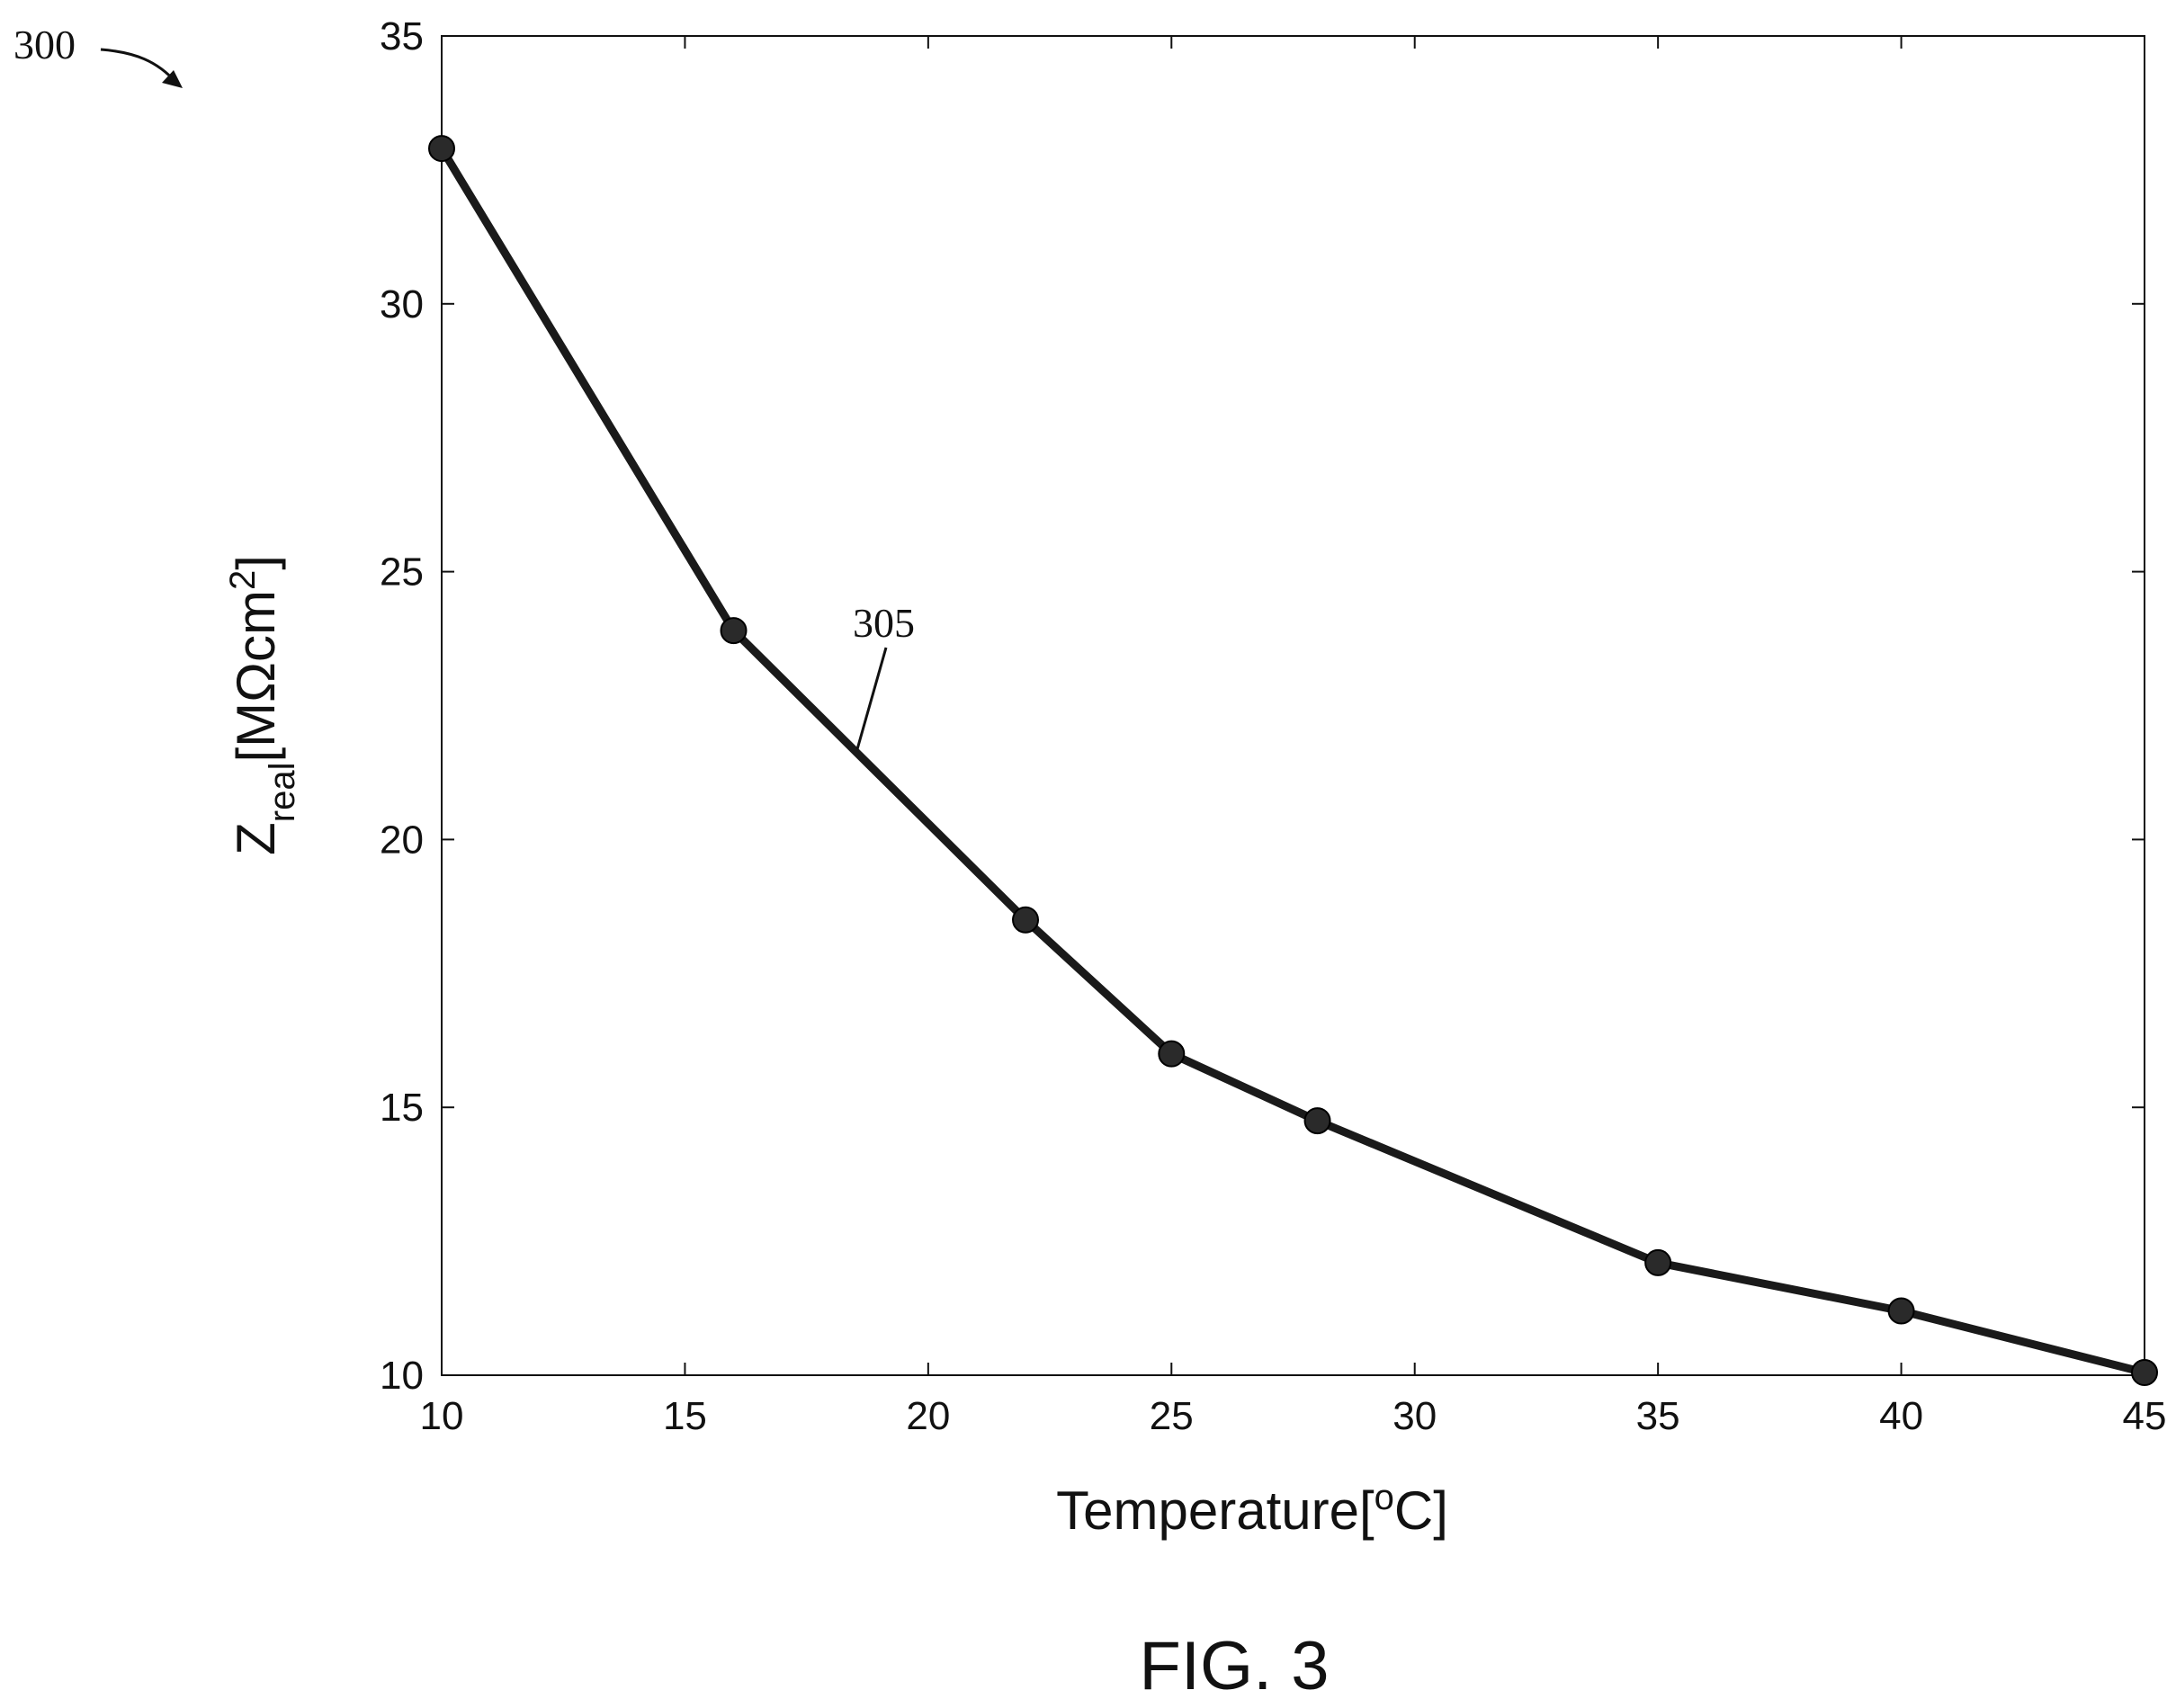 This screenshot has height=1708, width=2176. Describe the element at coordinates (1414, 1416) in the screenshot. I see `x-tick-label: 30` at that location.